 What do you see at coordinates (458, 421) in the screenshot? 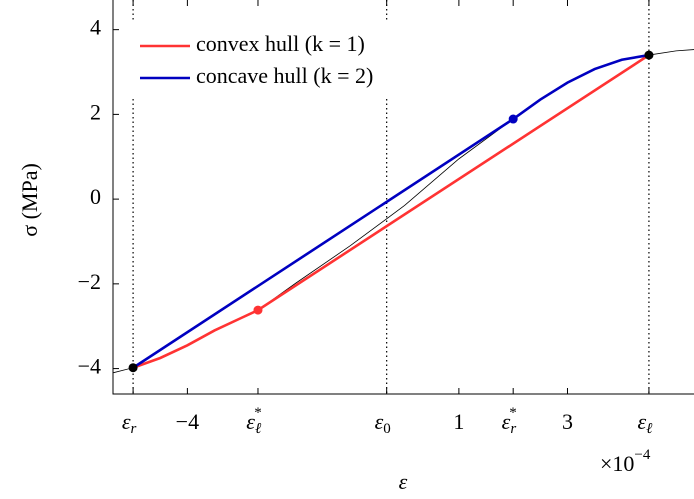
I see `x-tick-label: 1` at bounding box center [458, 421].